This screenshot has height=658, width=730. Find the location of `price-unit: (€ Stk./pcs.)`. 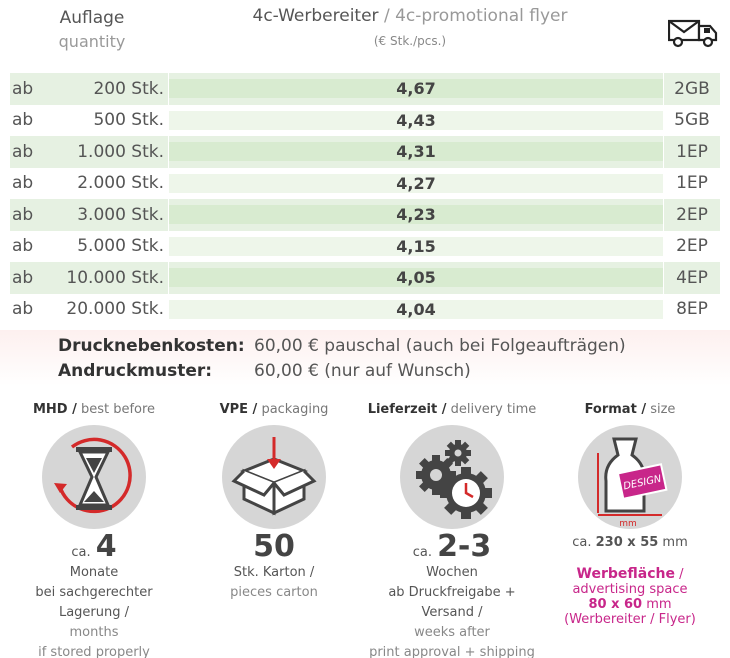

price-unit: (€ Stk./pcs.) is located at coordinates (410, 41).